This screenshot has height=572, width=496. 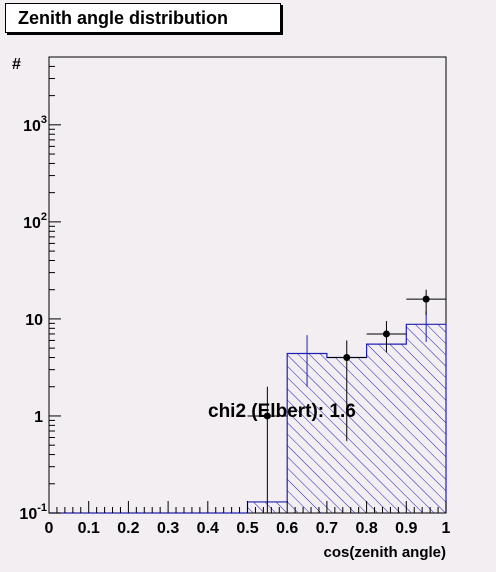 I want to click on y-tick-label: 10⁻¹, so click(x=33, y=512).